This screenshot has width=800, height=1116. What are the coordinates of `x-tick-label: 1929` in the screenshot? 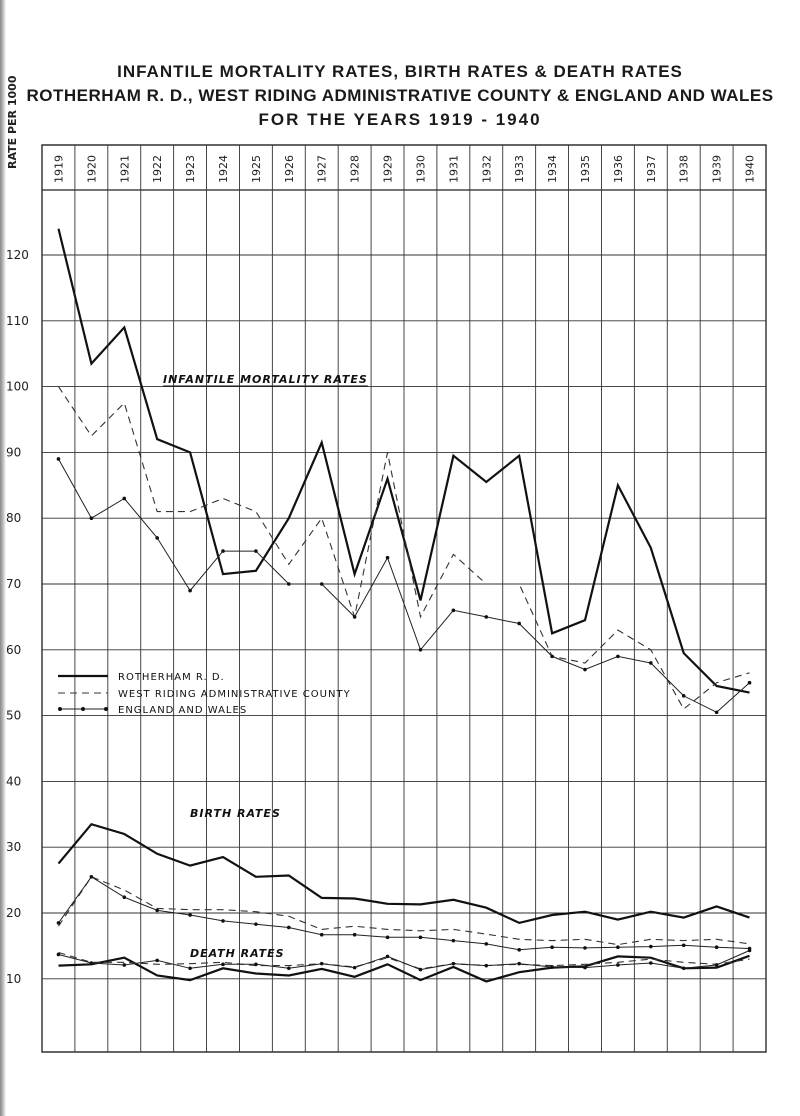 It's located at (388, 169).